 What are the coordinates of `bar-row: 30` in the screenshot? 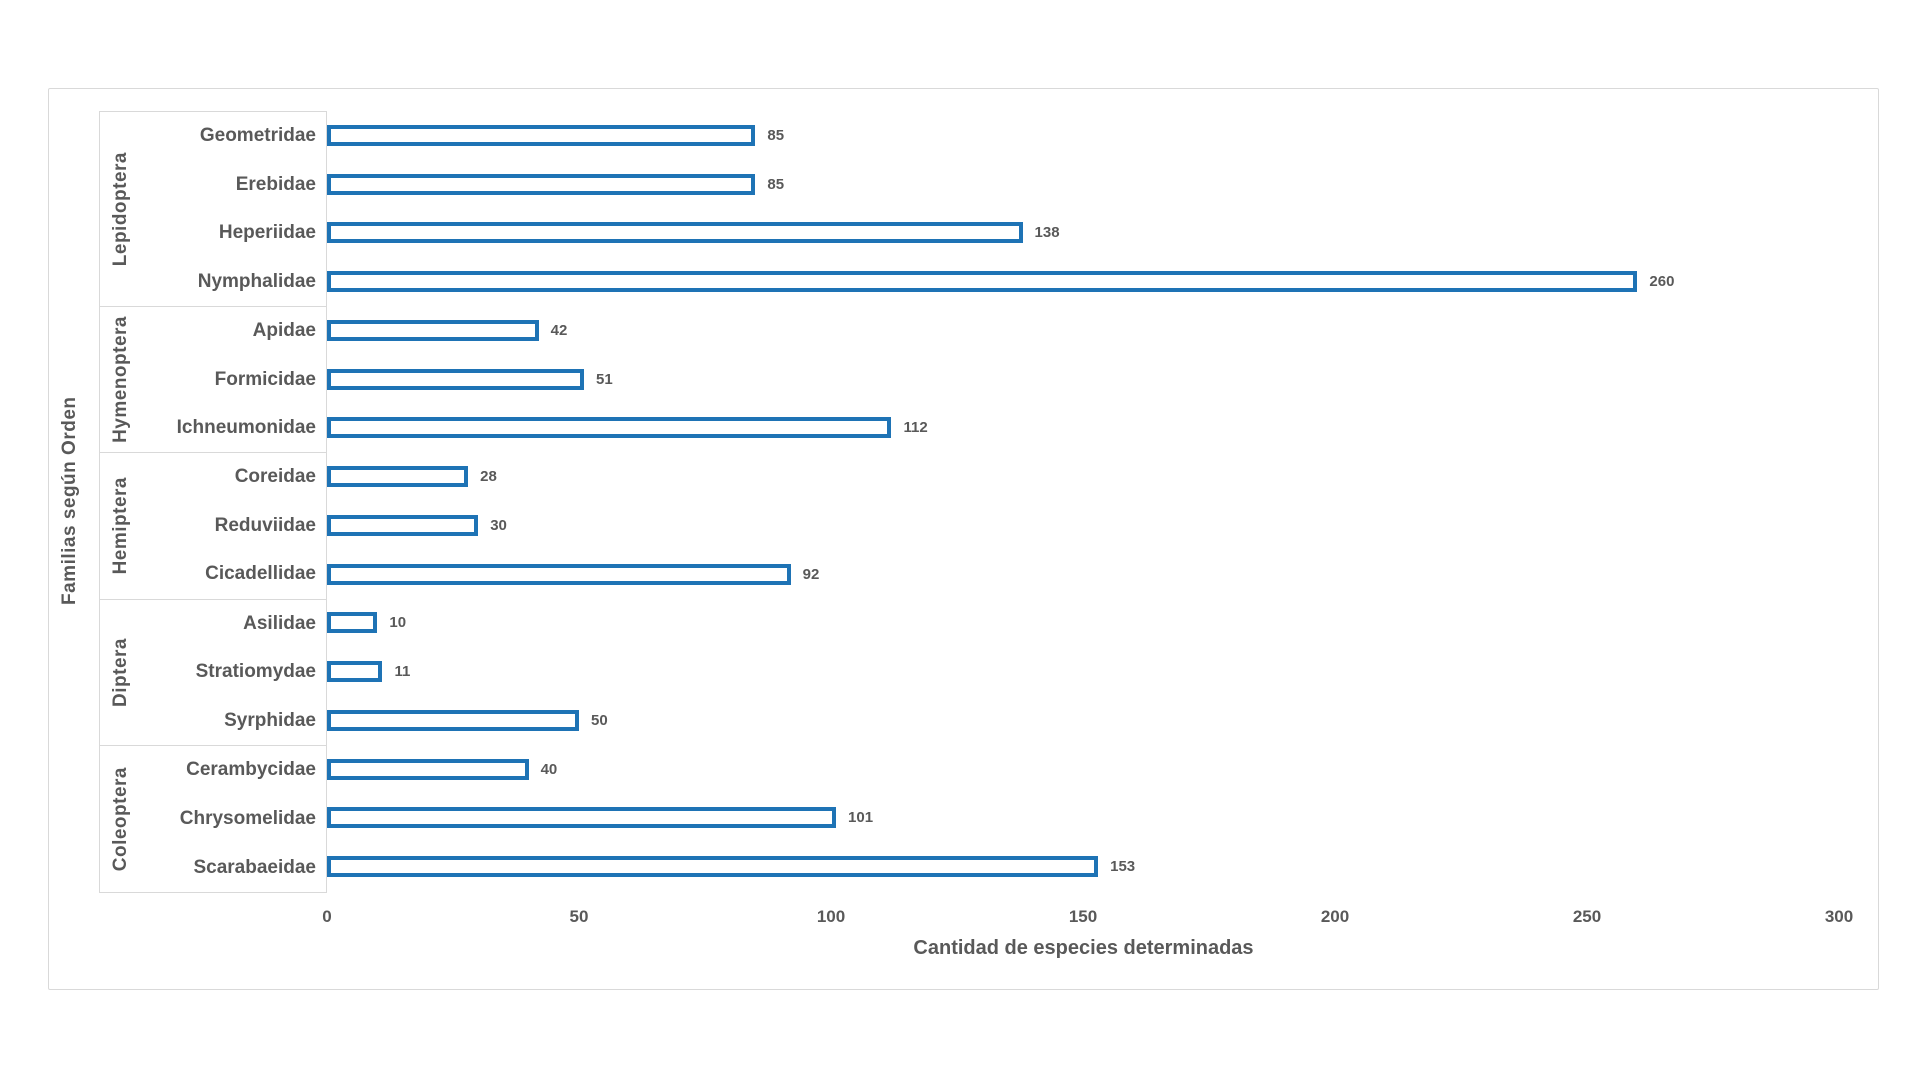 It's located at (417, 525).